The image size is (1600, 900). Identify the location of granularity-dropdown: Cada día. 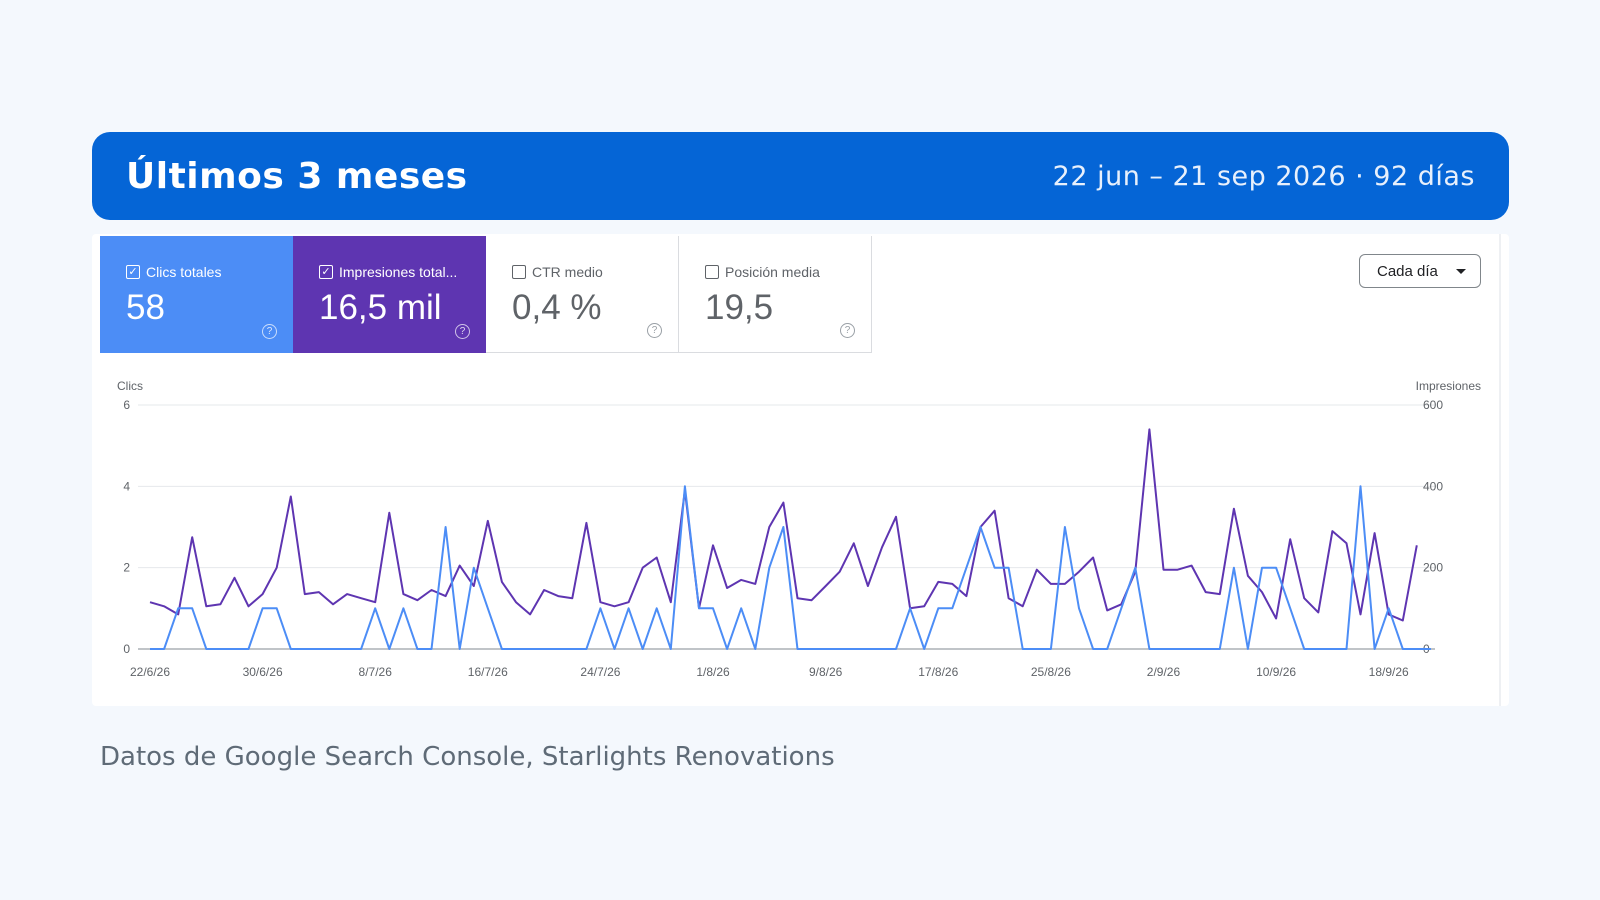
(1420, 271).